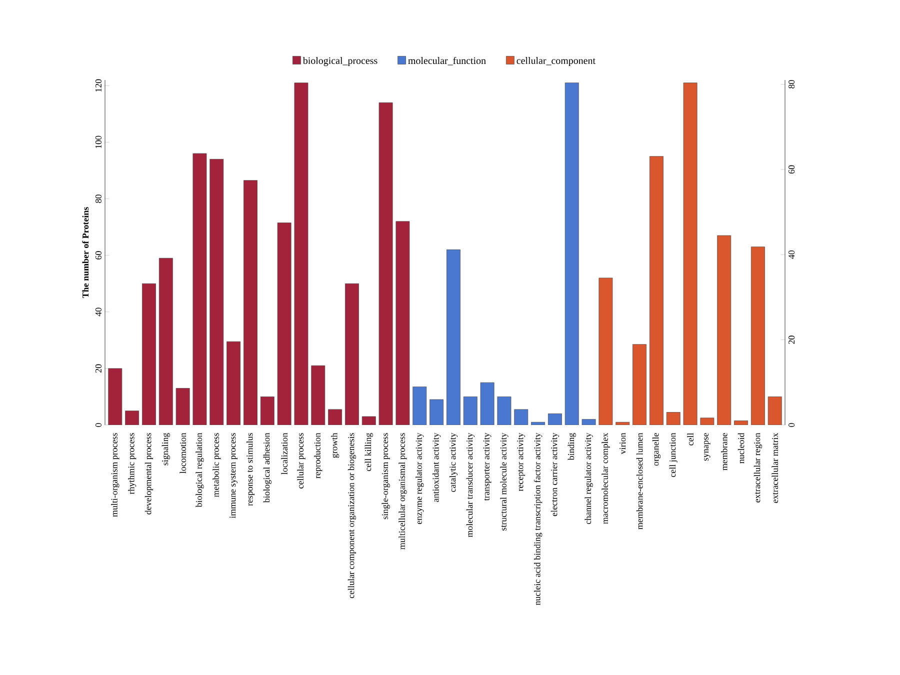 The width and height of the screenshot is (900, 675). What do you see at coordinates (690, 439) in the screenshot?
I see `x-tick-label: cell` at bounding box center [690, 439].